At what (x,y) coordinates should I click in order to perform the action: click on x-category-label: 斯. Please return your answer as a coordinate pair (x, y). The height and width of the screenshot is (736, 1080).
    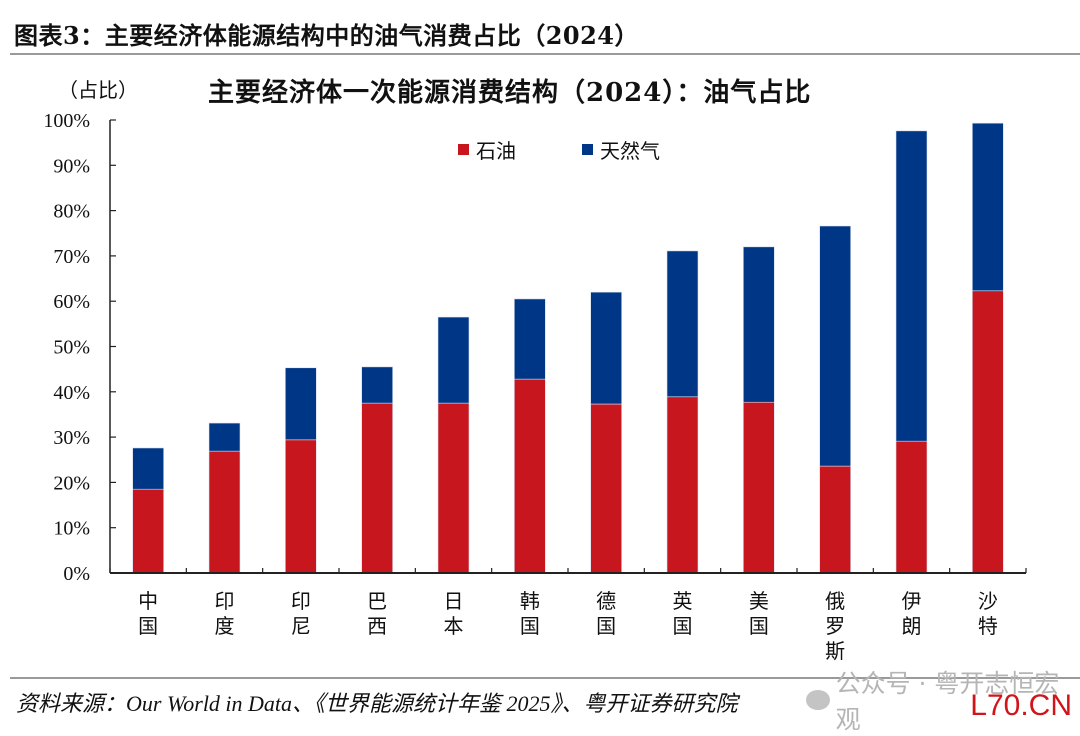
    Looking at the image, I should click on (835, 651).